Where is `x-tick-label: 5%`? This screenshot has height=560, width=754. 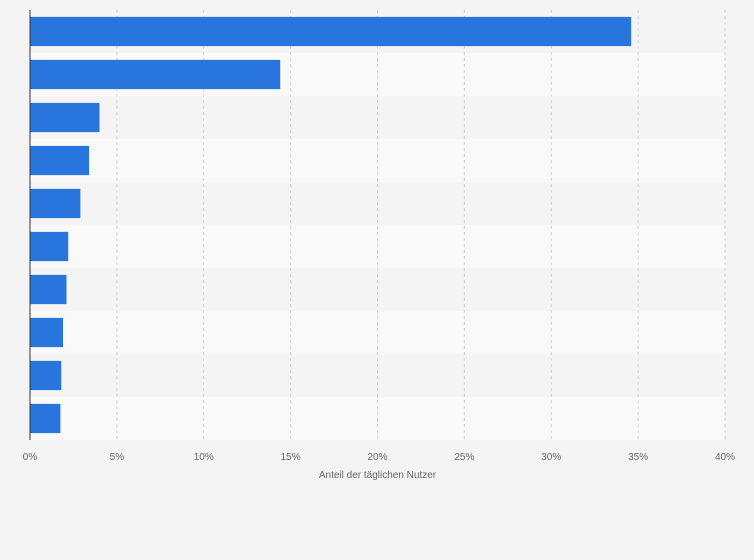 x-tick-label: 5% is located at coordinates (117, 457).